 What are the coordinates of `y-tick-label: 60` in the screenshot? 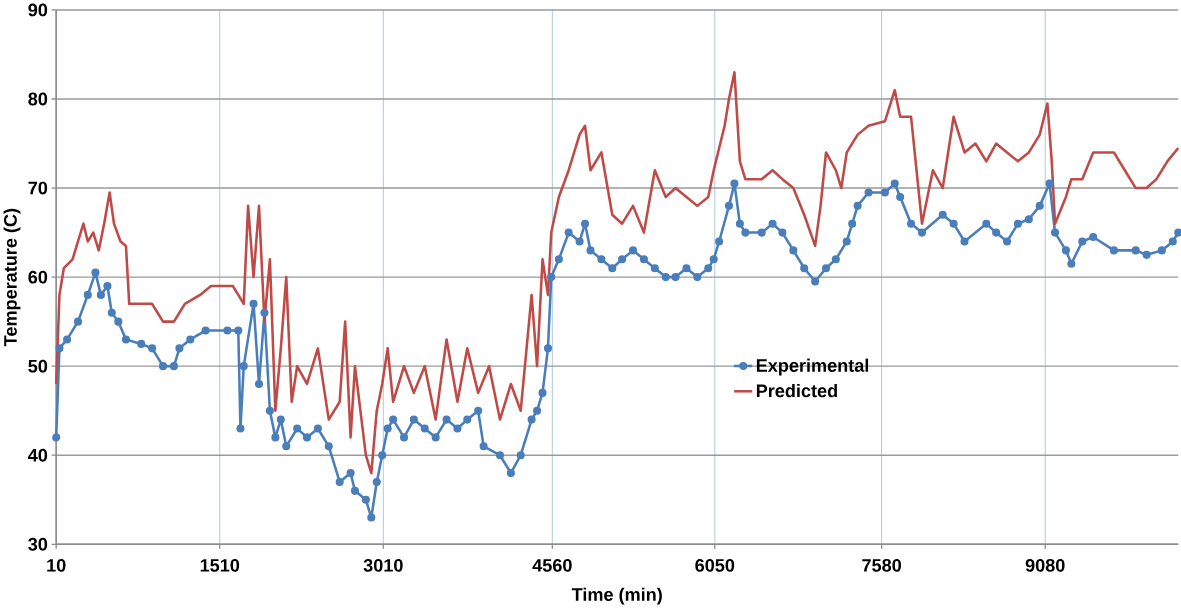 It's located at (38, 277).